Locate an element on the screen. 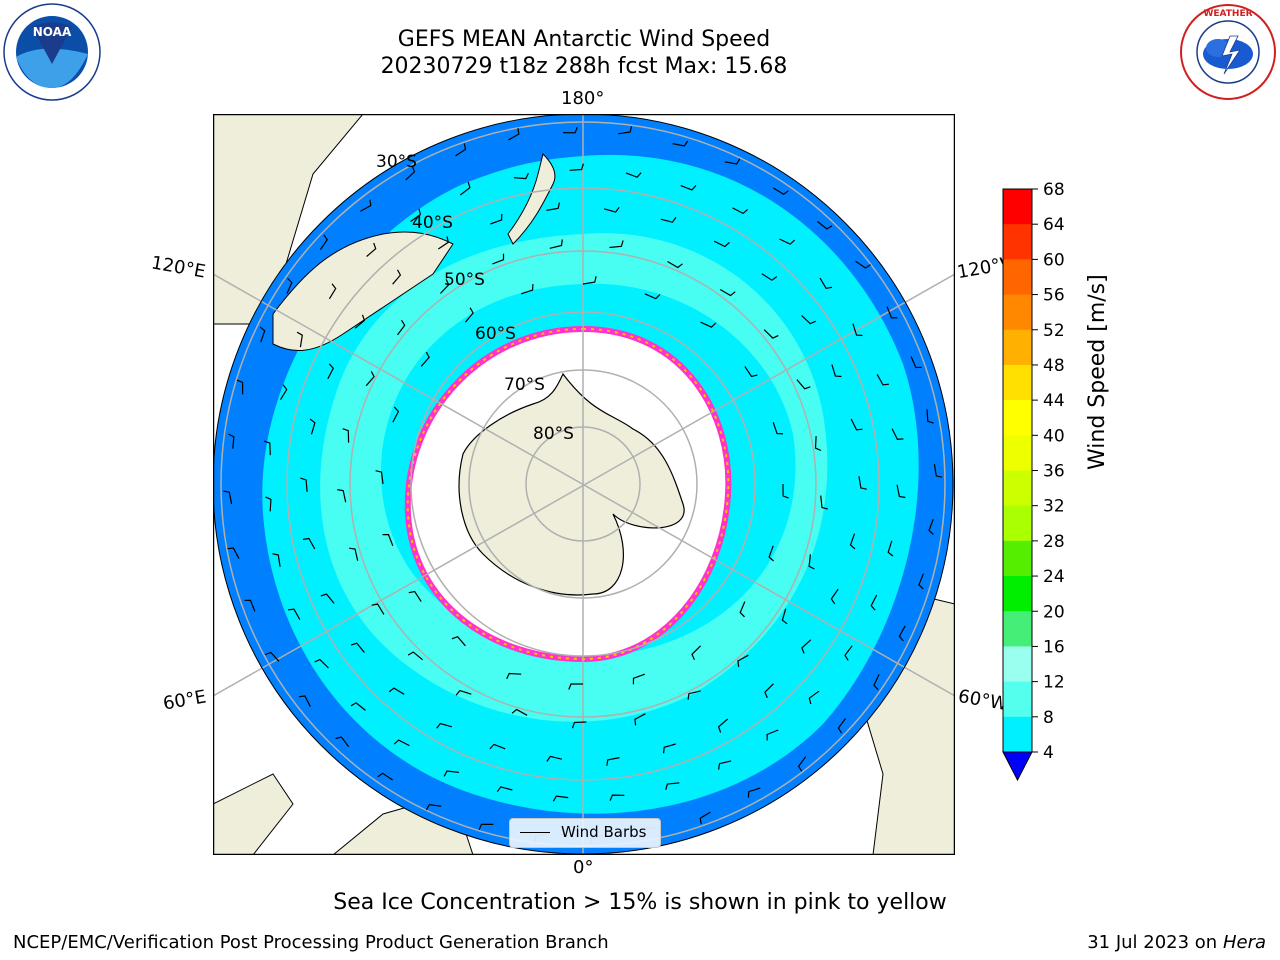 The width and height of the screenshot is (1280, 960). colorbar-tick-label: 36 is located at coordinates (1054, 472).